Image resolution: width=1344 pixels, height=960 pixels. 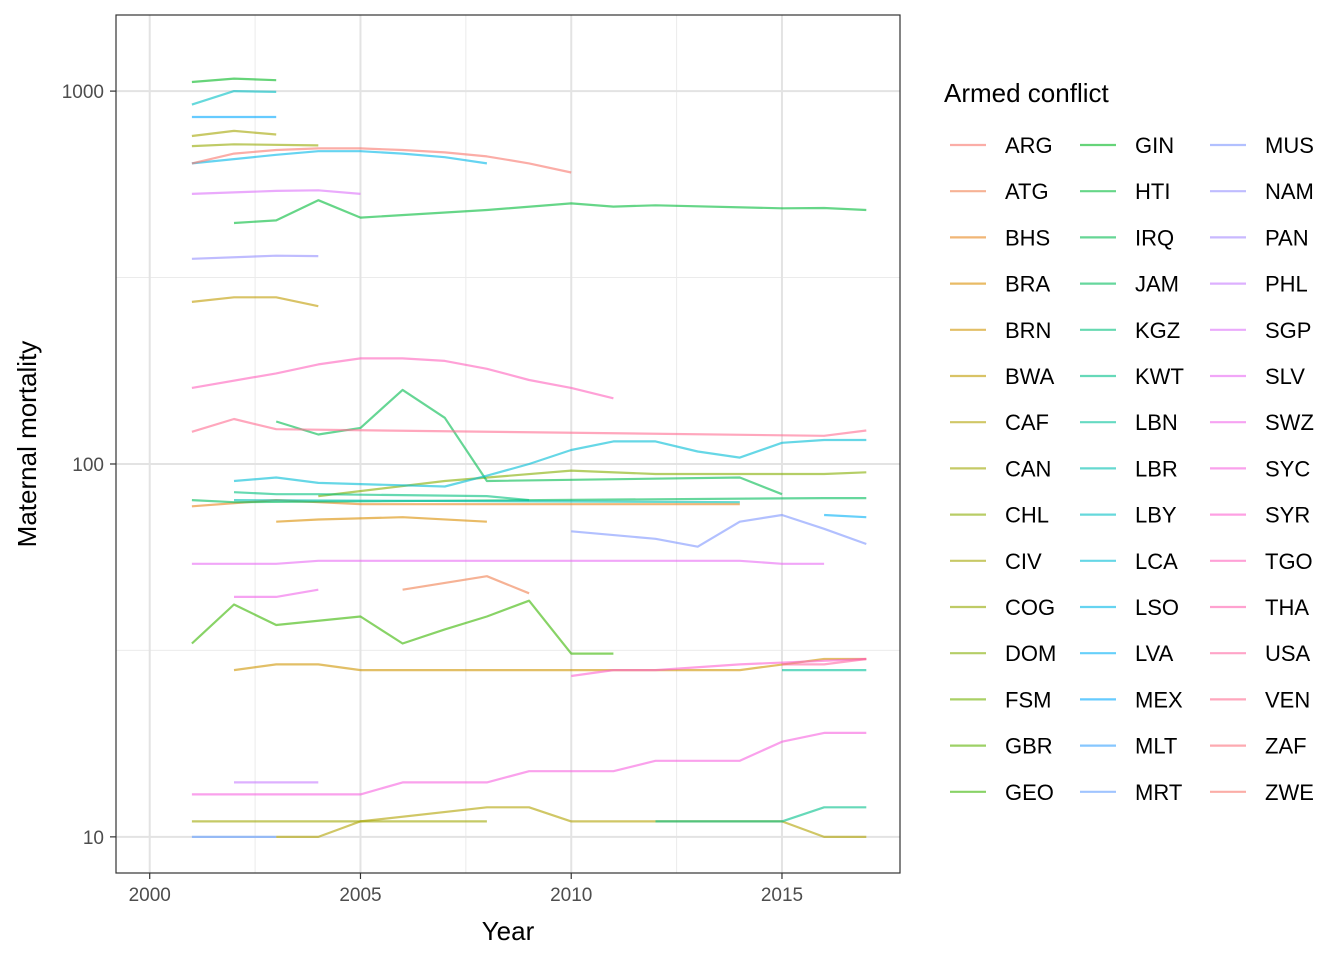 What do you see at coordinates (1028, 330) in the screenshot?
I see `legend-label-brn: BRN` at bounding box center [1028, 330].